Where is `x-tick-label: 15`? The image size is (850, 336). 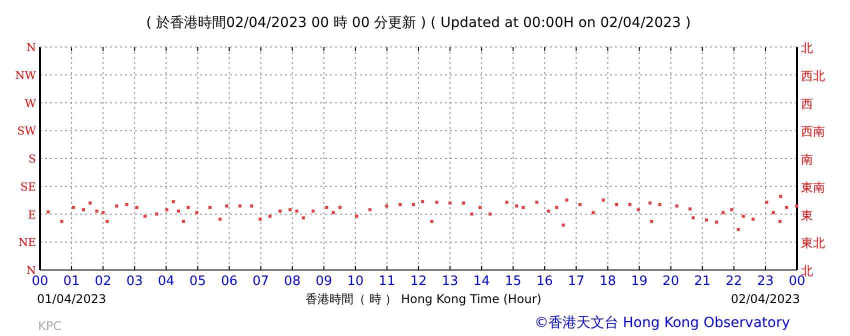
x-tick-label: 15 is located at coordinates (513, 281).